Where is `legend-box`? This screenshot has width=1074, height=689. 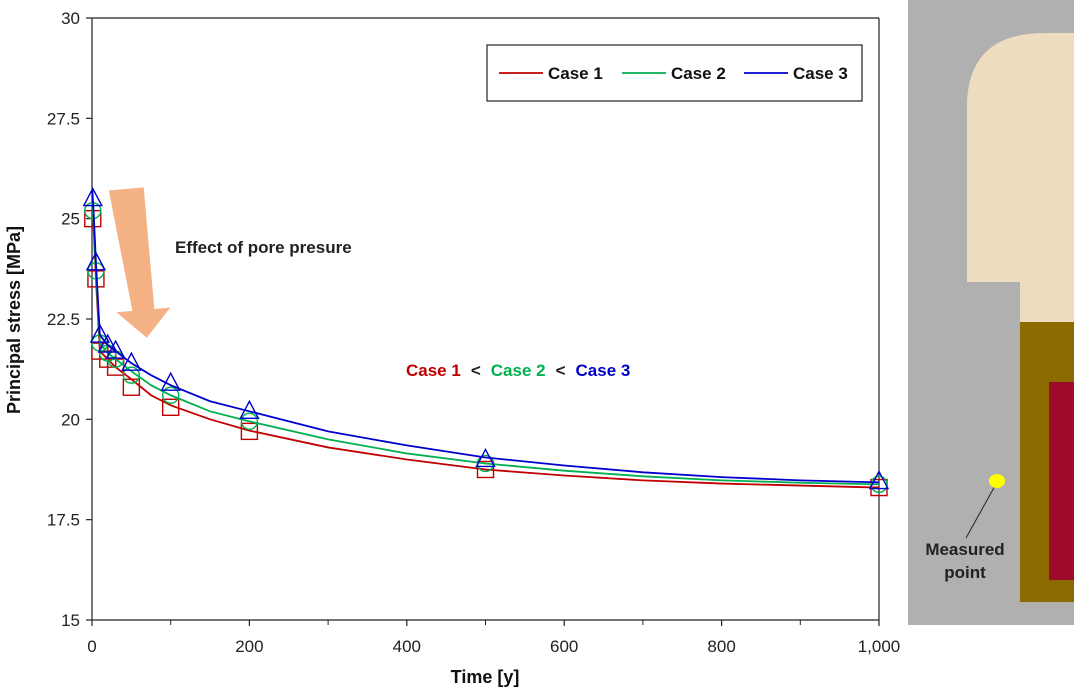 legend-box is located at coordinates (674, 73).